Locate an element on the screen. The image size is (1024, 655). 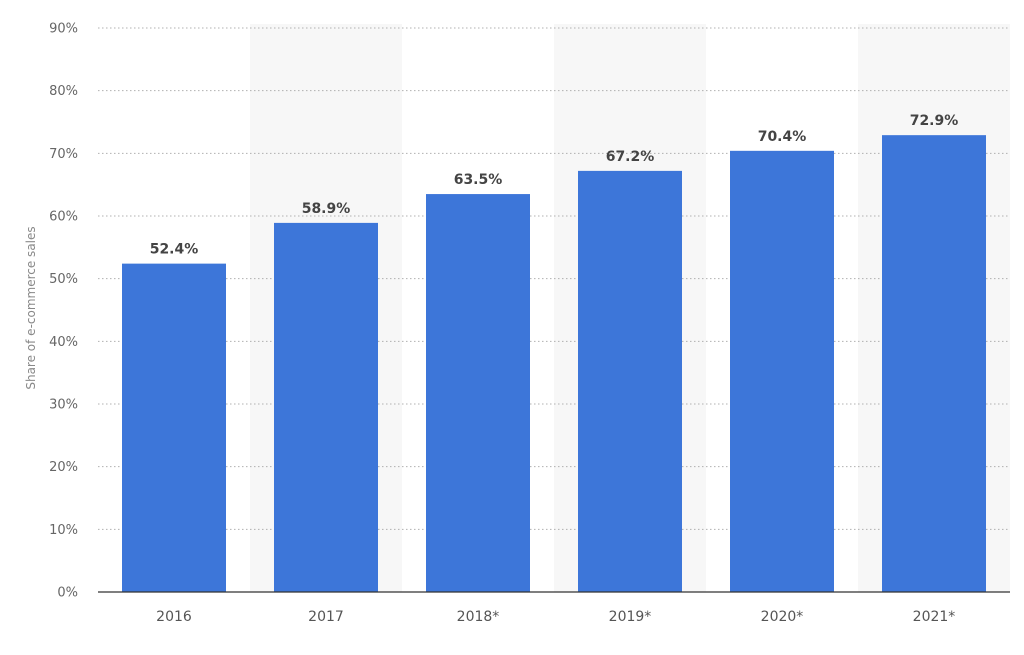
data-label: 70.4% is located at coordinates (782, 137).